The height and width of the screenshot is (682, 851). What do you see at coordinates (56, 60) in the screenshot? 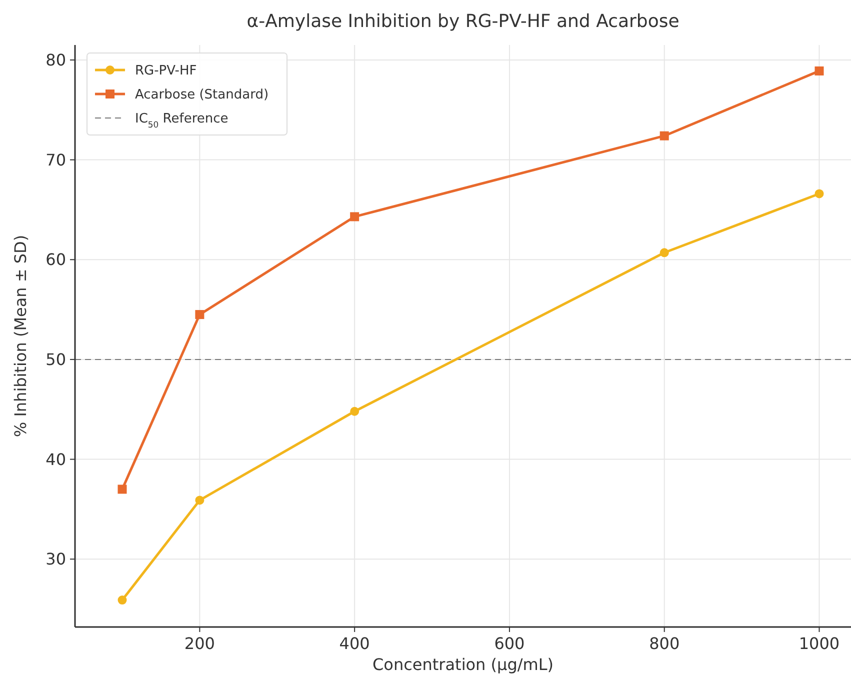
I see `y-tick-label: 80` at bounding box center [56, 60].